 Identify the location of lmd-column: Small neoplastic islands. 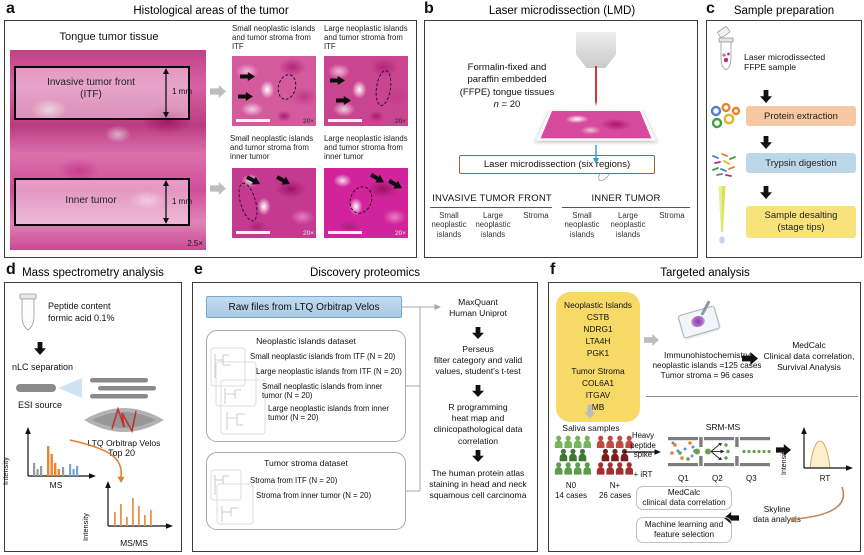
(582, 225).